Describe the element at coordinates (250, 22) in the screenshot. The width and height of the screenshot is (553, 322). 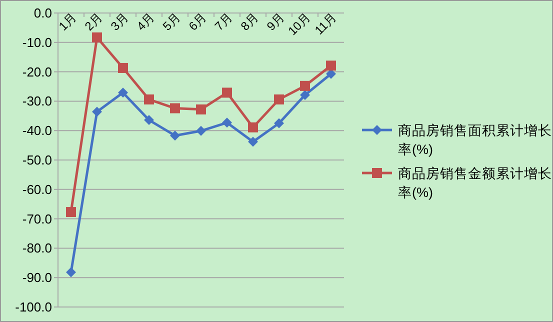
I see `x-tick-label: 8月` at that location.